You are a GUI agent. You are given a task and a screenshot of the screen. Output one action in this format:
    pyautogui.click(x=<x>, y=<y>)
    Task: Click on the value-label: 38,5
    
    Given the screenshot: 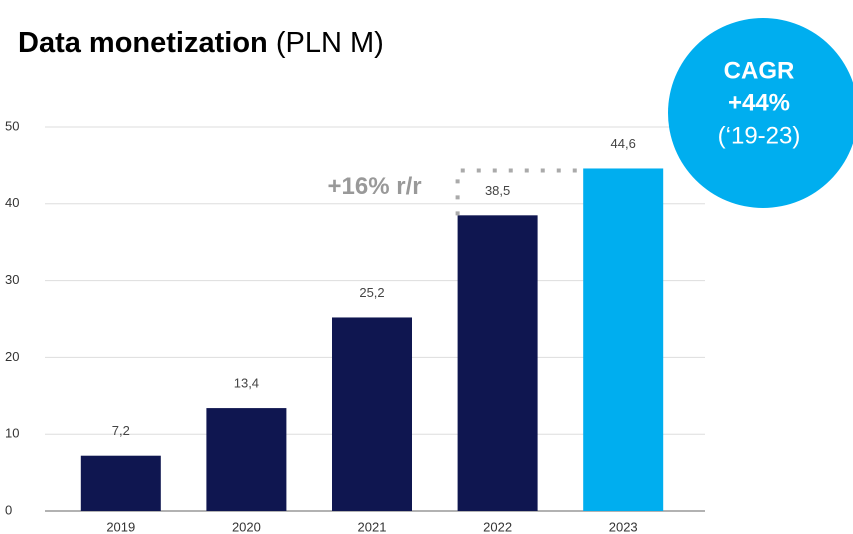 What is the action you would take?
    pyautogui.click(x=497, y=190)
    